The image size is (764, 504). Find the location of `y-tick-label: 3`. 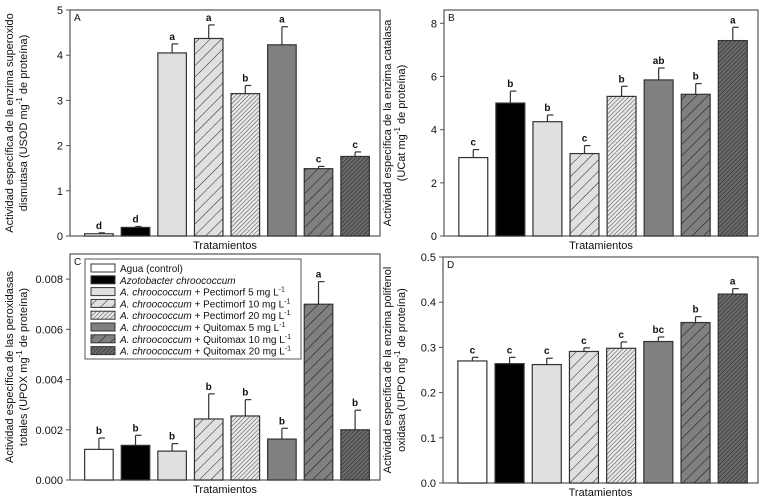

y-tick-label: 3 is located at coordinates (60, 101).